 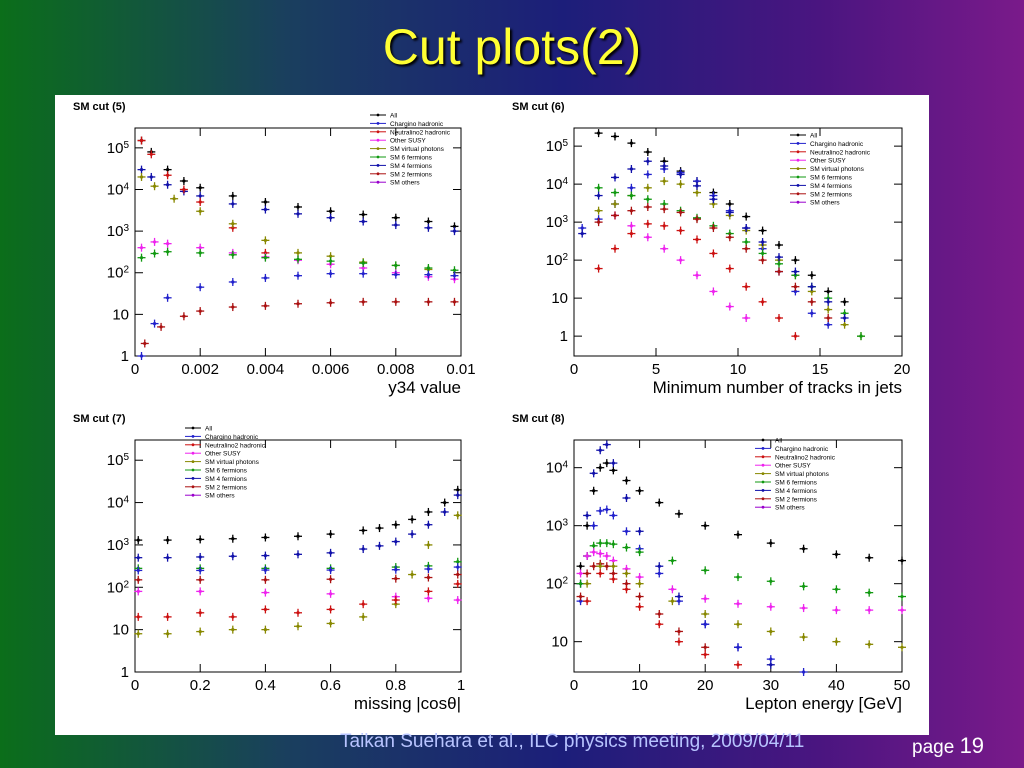 What do you see at coordinates (639, 685) in the screenshot?
I see `x-tick-label: 10` at bounding box center [639, 685].